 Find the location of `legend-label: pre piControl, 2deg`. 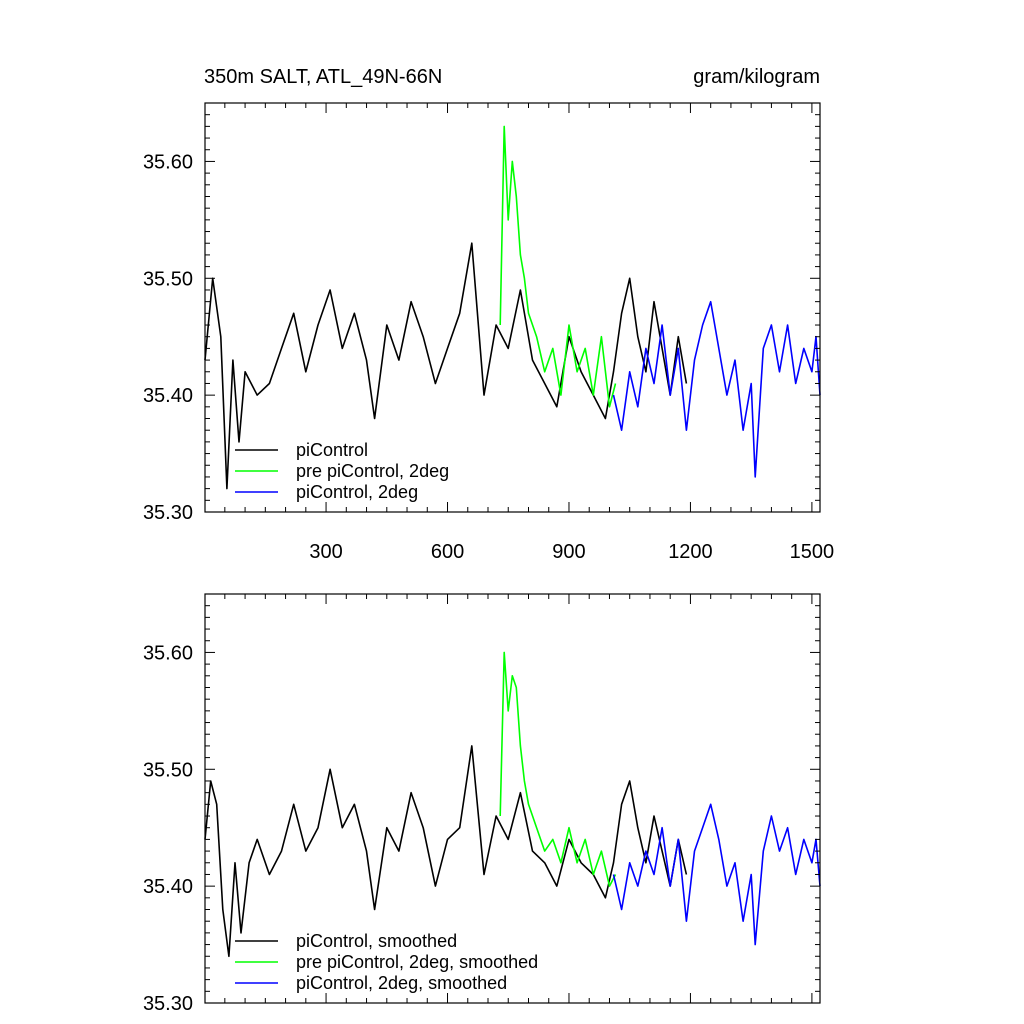

legend-label: pre piControl, 2deg is located at coordinates (372, 471).